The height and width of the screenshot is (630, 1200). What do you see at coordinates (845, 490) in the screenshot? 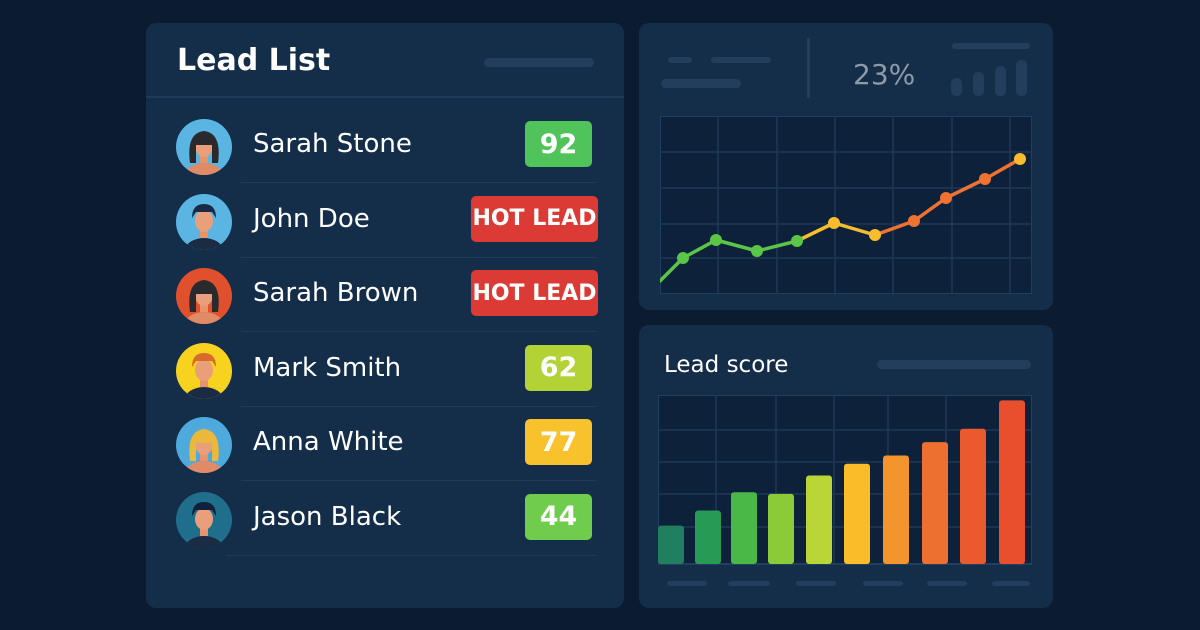
I see `lead-score-bar-chart` at bounding box center [845, 490].